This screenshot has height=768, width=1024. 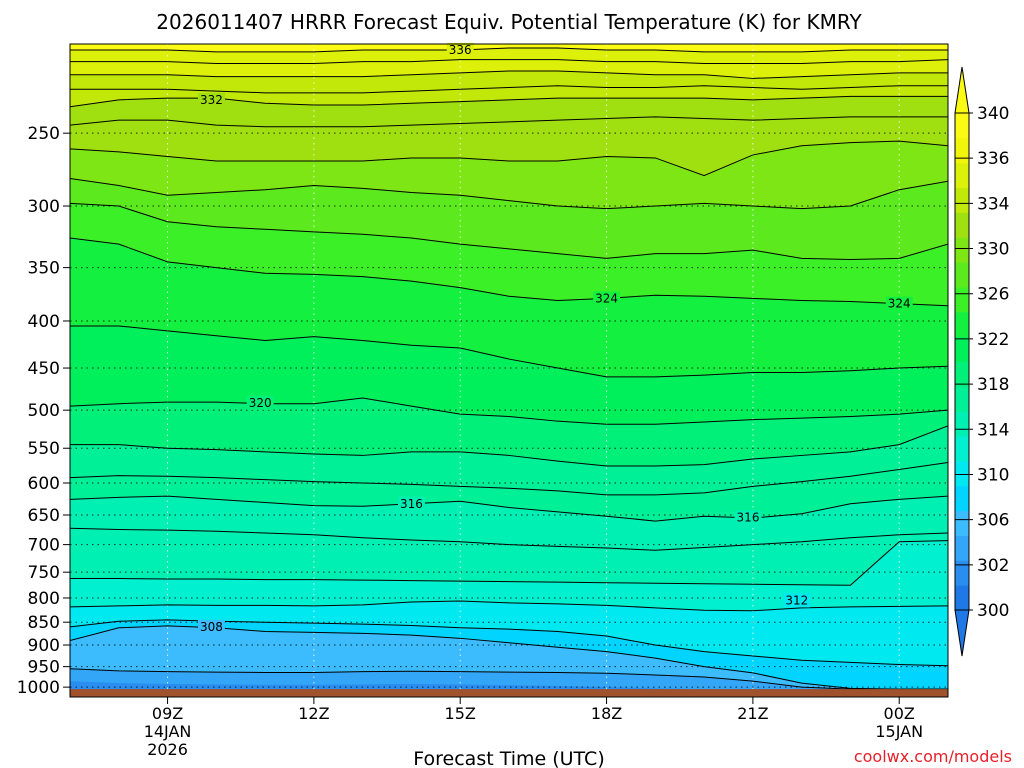 What do you see at coordinates (44, 322) in the screenshot?
I see `y-tick-label: 400` at bounding box center [44, 322].